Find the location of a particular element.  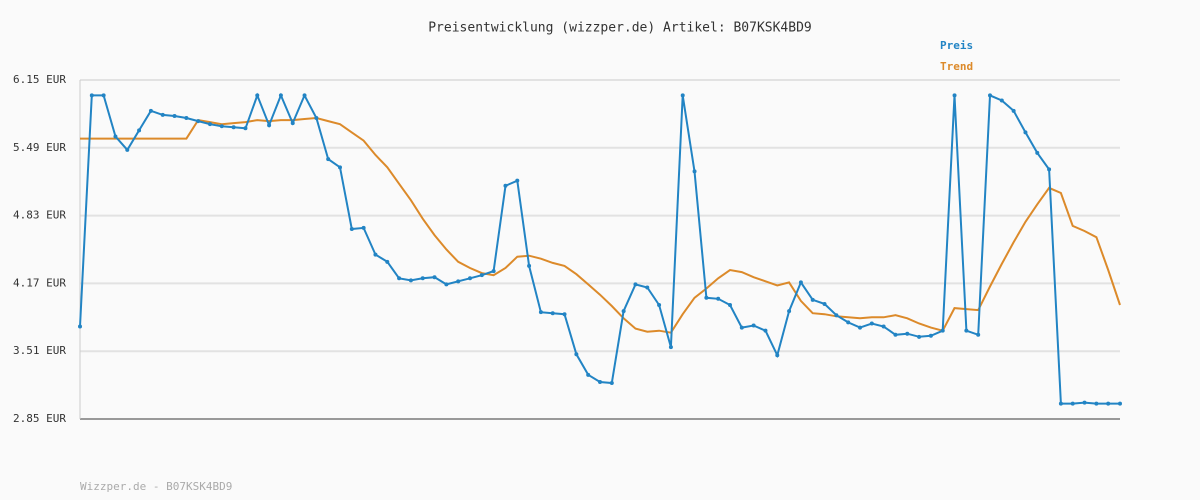

y-tick-label: 3.51 EUR is located at coordinates (39, 350).